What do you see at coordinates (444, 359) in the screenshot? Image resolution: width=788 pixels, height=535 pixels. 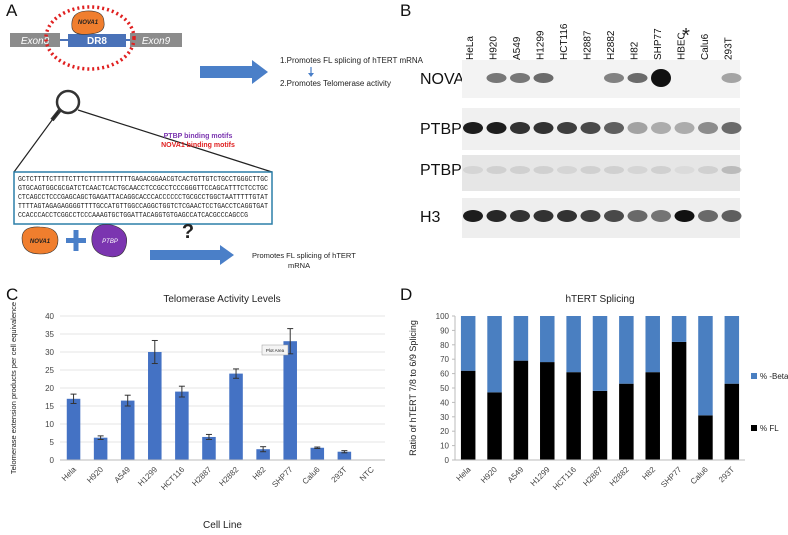 I see `y-tick-label: 70` at bounding box center [444, 359].